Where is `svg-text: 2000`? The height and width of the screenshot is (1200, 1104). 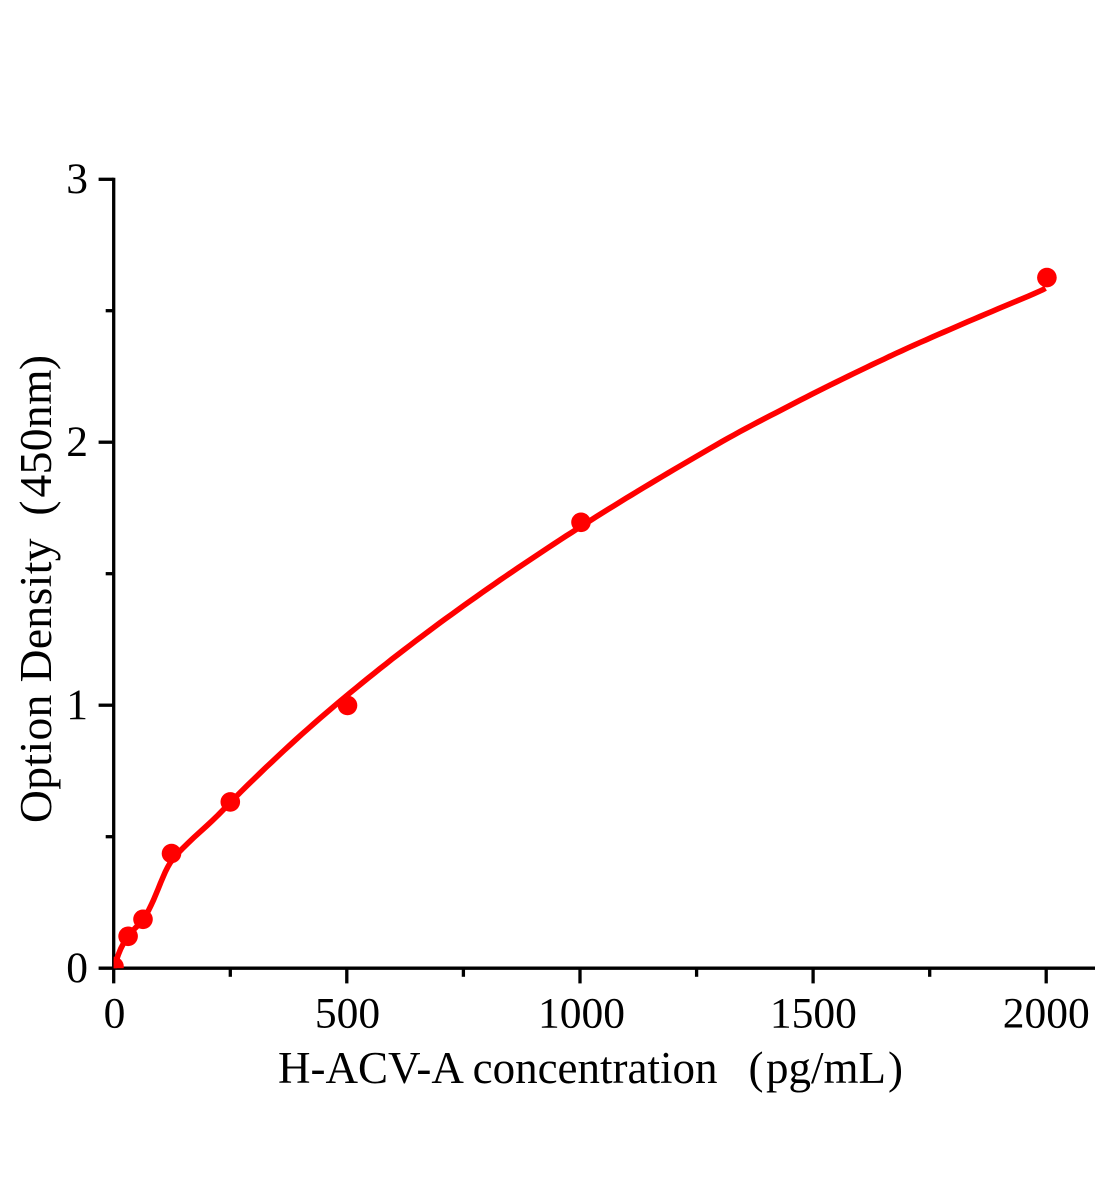
svg-text: 2000 is located at coordinates (1046, 1014).